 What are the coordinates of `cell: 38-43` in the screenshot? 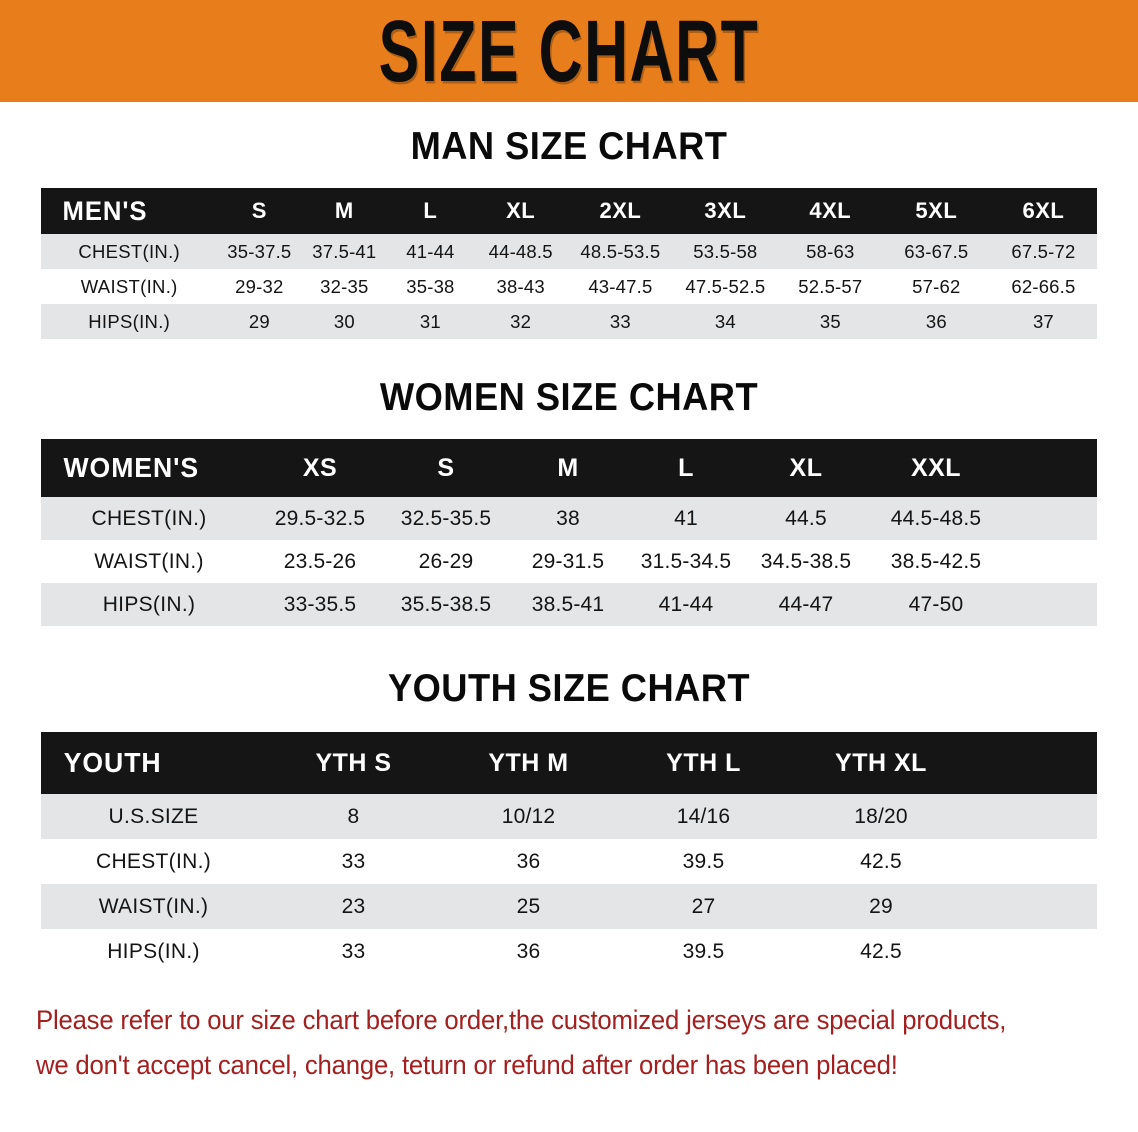 It's located at (520, 286).